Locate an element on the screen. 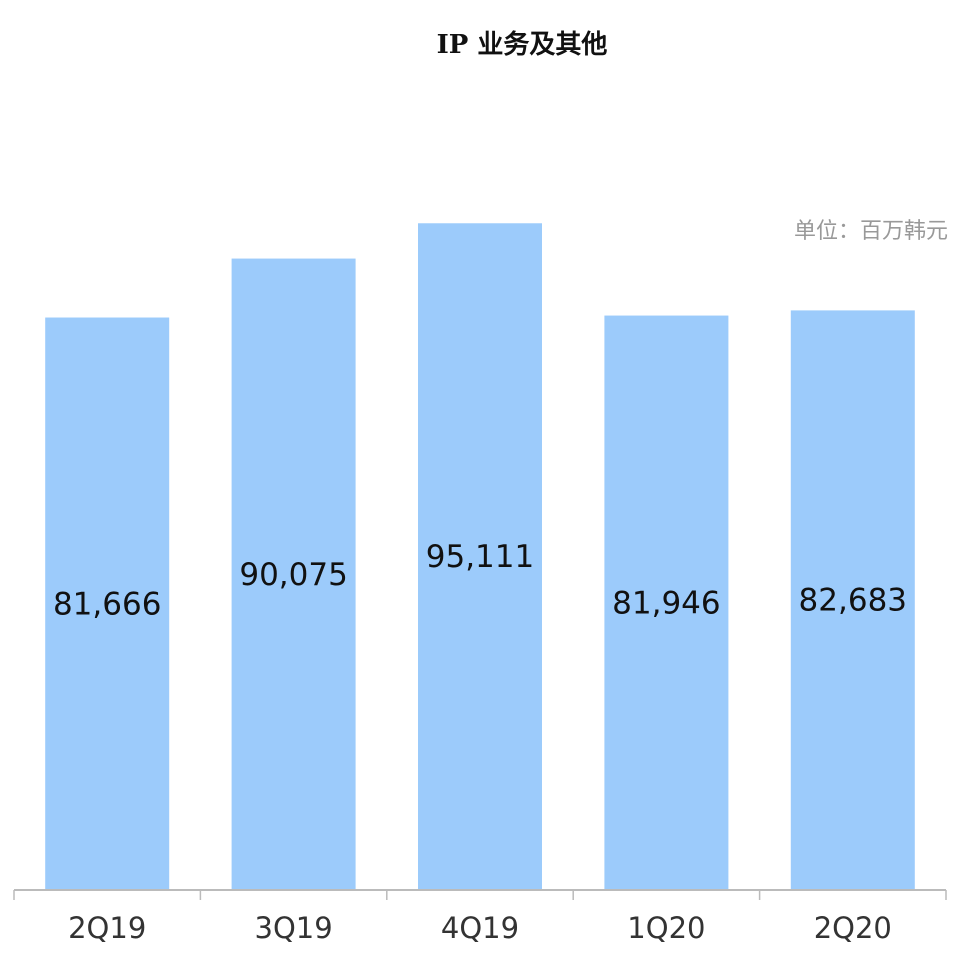  value-label: 81,666 is located at coordinates (107, 604).